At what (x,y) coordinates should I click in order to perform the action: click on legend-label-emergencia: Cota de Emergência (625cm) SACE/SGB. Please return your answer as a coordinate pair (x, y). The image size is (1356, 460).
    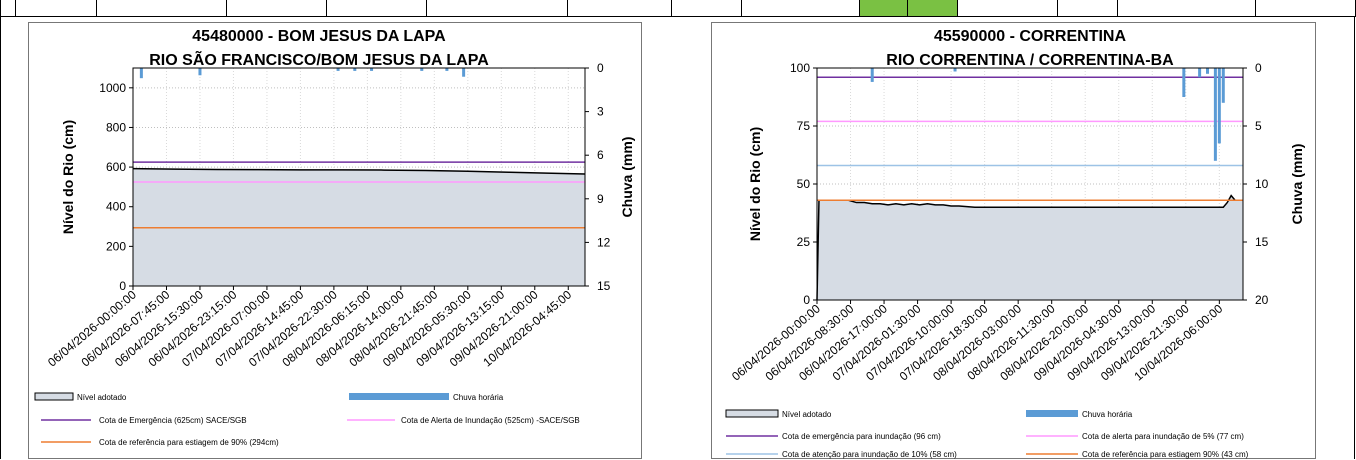
    Looking at the image, I should click on (173, 420).